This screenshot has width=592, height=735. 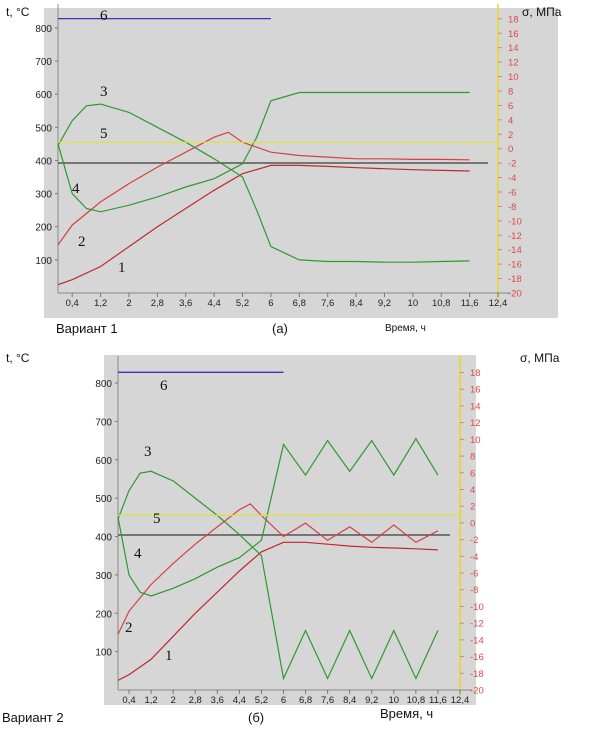 I want to click on footer-panel-letter: (а), so click(x=280, y=328).